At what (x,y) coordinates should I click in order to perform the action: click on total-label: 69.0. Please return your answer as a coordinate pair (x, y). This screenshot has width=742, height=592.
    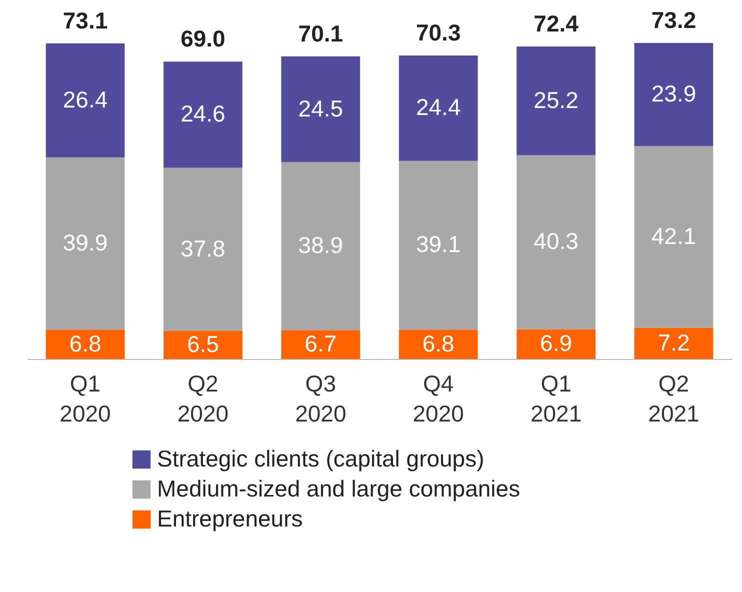
    Looking at the image, I should click on (203, 39).